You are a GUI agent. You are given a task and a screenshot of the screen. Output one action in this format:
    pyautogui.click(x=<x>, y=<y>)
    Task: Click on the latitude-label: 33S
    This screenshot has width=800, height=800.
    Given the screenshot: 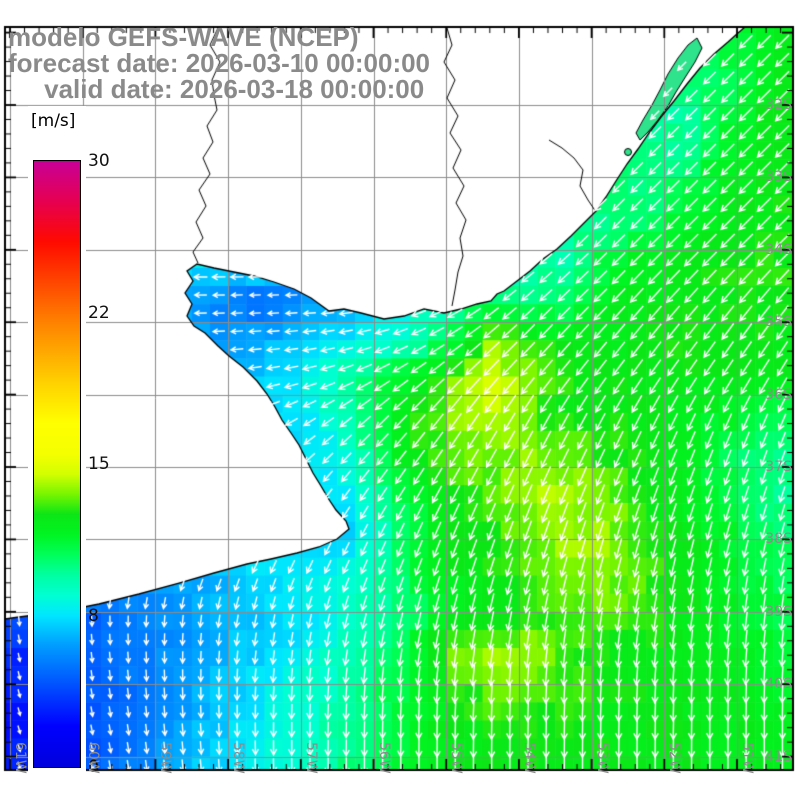 What is the action you would take?
    pyautogui.click(x=778, y=177)
    